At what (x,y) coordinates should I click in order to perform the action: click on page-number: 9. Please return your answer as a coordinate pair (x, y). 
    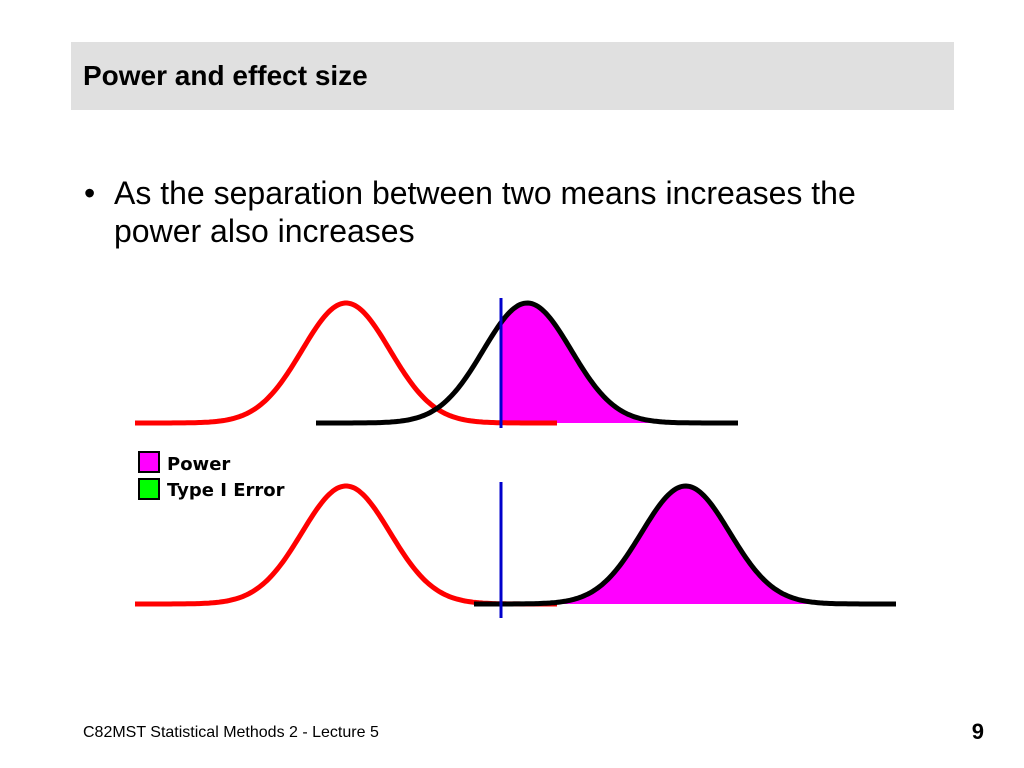
    Looking at the image, I should click on (977, 731).